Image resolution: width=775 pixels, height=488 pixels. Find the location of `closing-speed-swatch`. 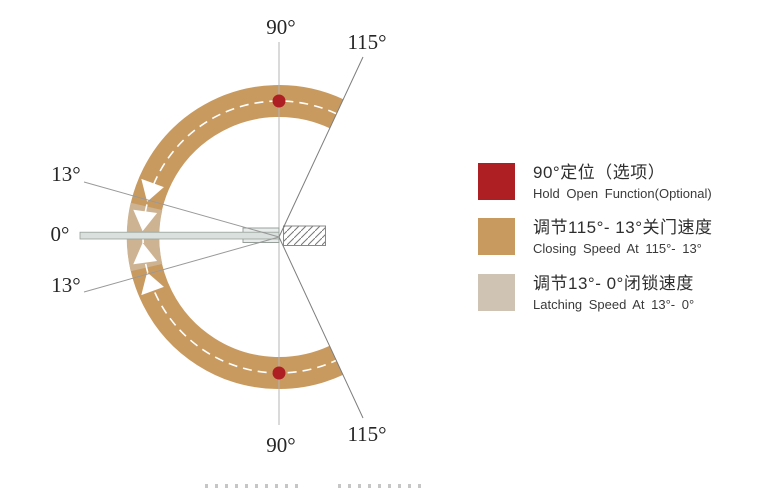

closing-speed-swatch is located at coordinates (496, 236).